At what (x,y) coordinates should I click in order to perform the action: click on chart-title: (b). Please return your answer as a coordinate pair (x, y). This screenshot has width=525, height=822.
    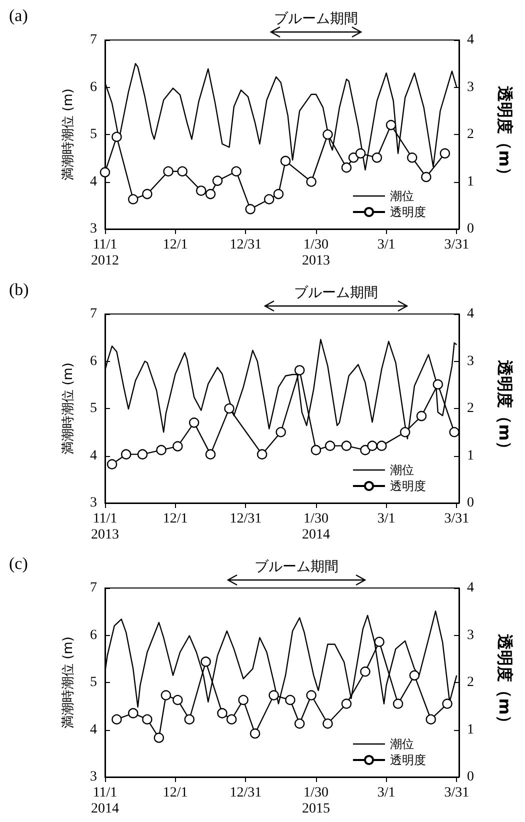
    Looking at the image, I should click on (19, 289).